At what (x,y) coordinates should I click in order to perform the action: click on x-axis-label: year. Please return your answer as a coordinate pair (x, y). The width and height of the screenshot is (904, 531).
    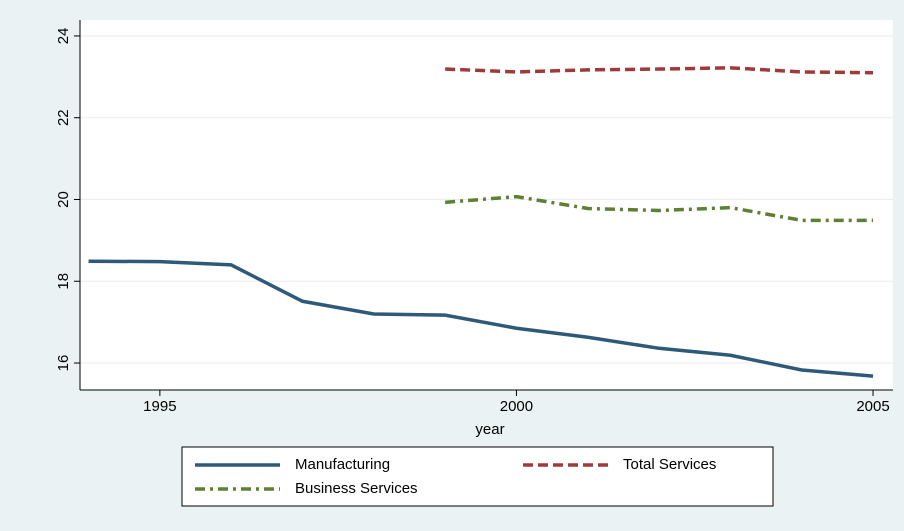
    Looking at the image, I should click on (489, 429).